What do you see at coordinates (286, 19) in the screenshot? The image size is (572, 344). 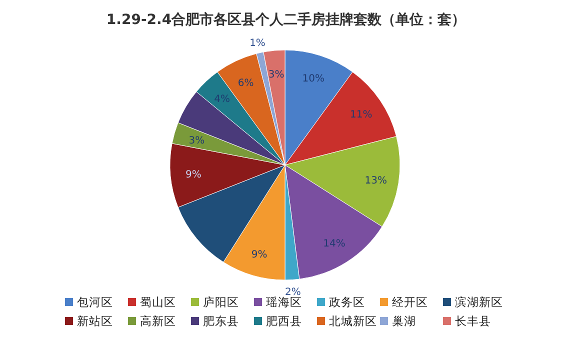 I see `chart-title: 1.29-2.4合肥市各区县个人二手房挂牌套数（单位：套）` at bounding box center [286, 19].